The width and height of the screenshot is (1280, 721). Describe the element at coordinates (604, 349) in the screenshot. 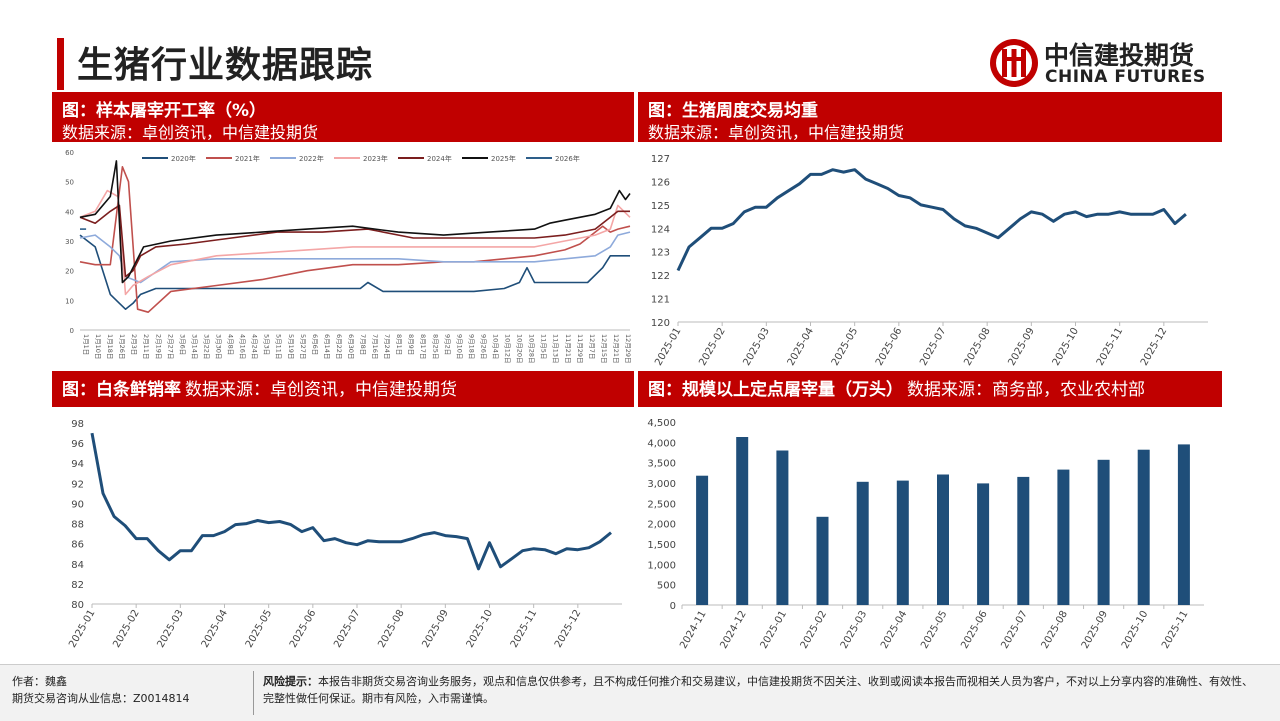

I see `x-tick-label: 12月15日` at that location.